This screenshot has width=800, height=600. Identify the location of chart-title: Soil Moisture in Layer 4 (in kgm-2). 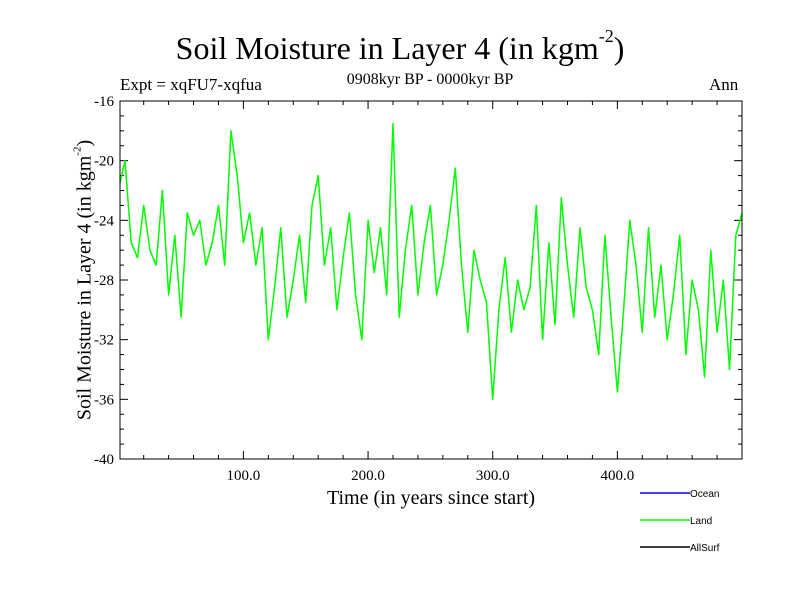
(400, 46).